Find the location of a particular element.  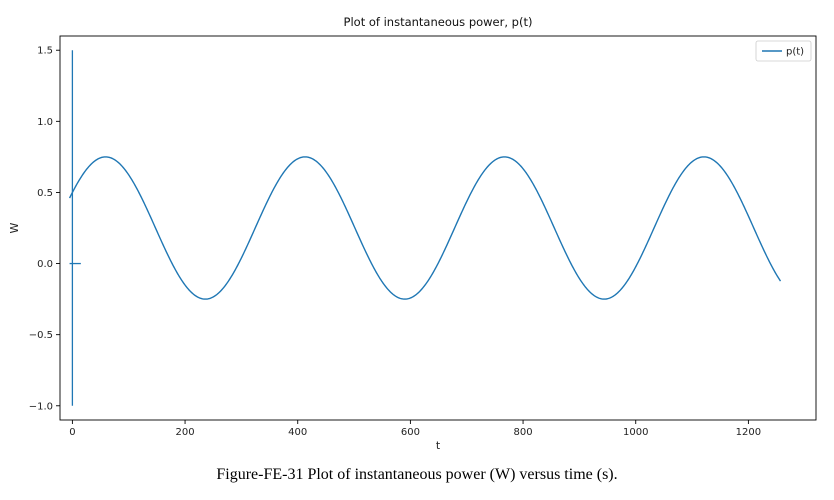

x-tick-label: 1200 is located at coordinates (748, 432).